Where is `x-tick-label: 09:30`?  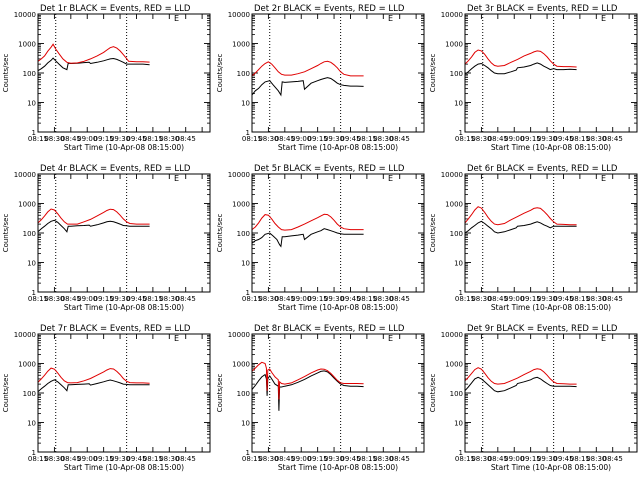 x-tick-label: 09:30 is located at coordinates (334, 139).